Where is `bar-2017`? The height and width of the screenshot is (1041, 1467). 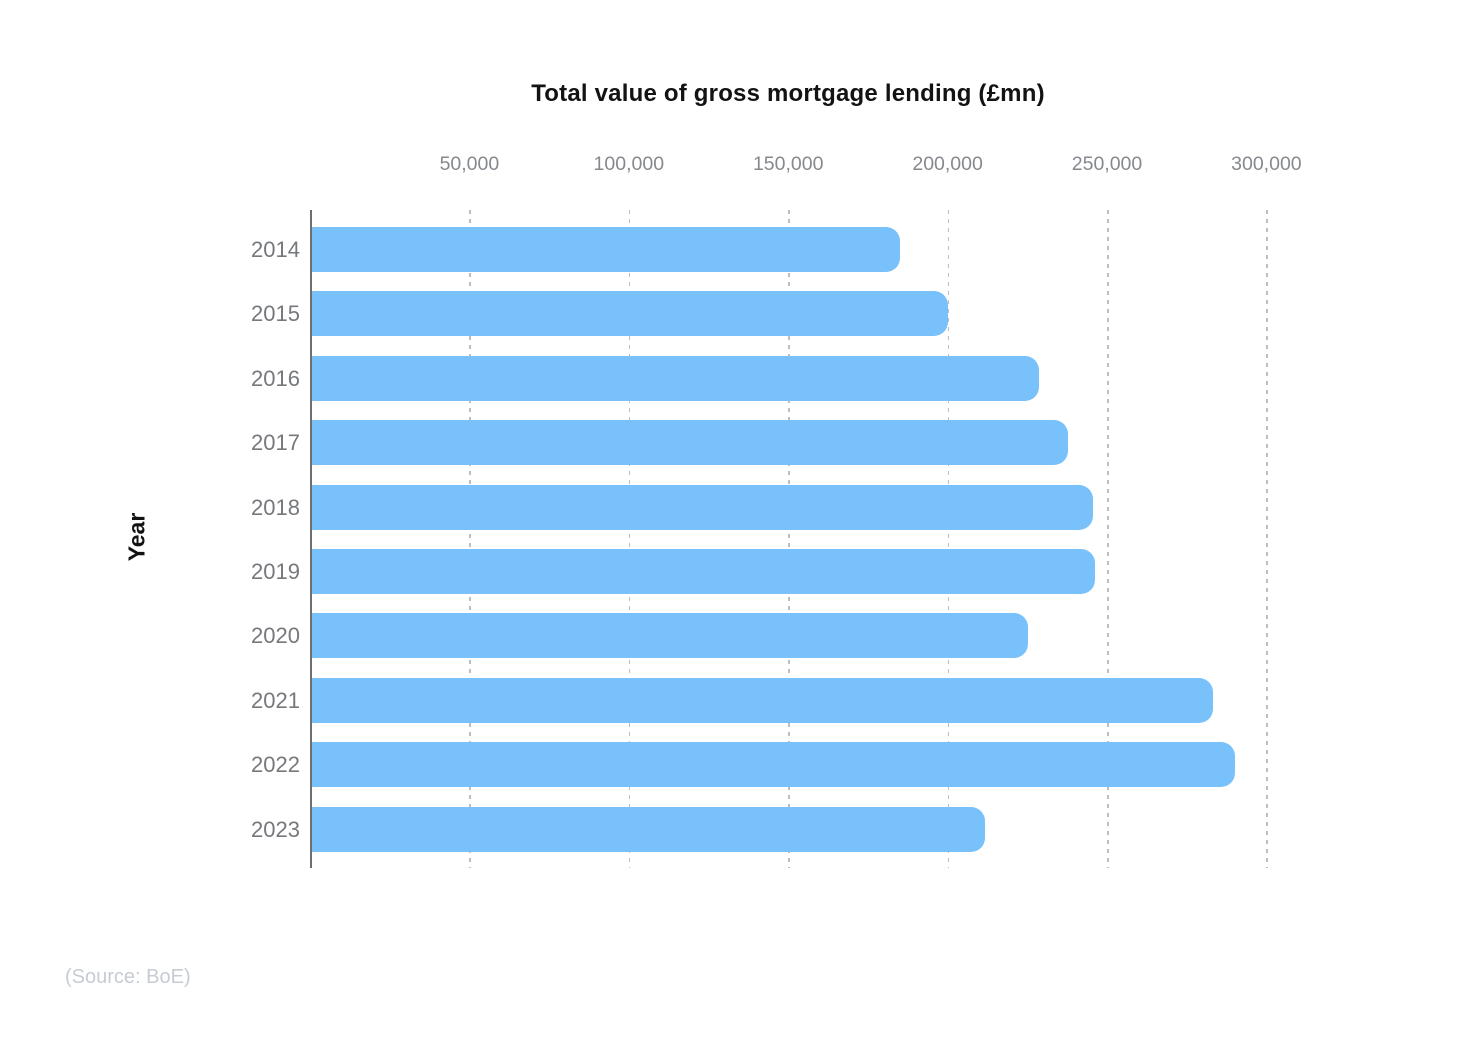
bar-2017 is located at coordinates (690, 443).